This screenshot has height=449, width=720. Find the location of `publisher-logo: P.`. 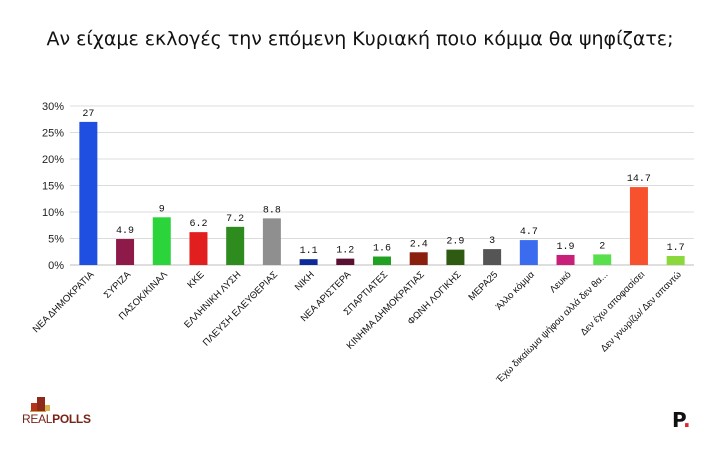

publisher-logo: P. is located at coordinates (681, 420).